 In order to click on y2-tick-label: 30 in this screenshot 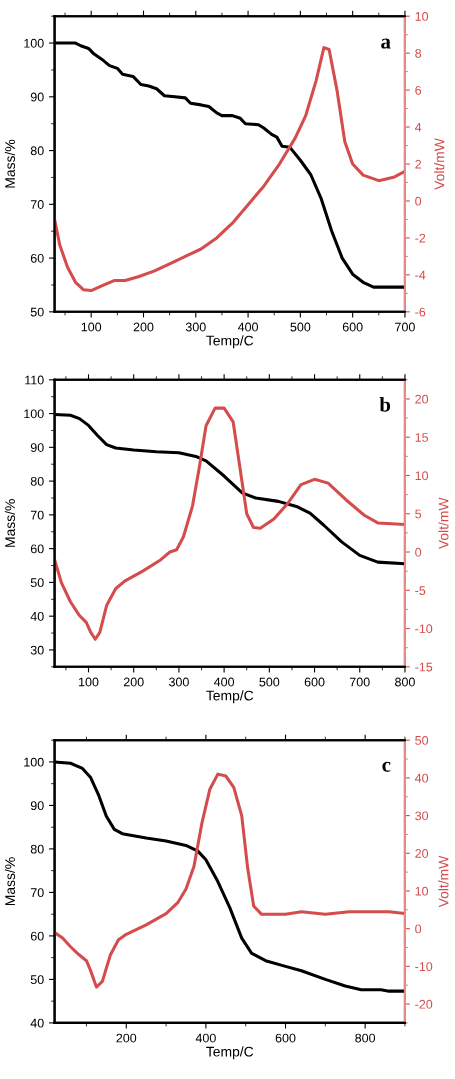, I will do `click(422, 816)`.